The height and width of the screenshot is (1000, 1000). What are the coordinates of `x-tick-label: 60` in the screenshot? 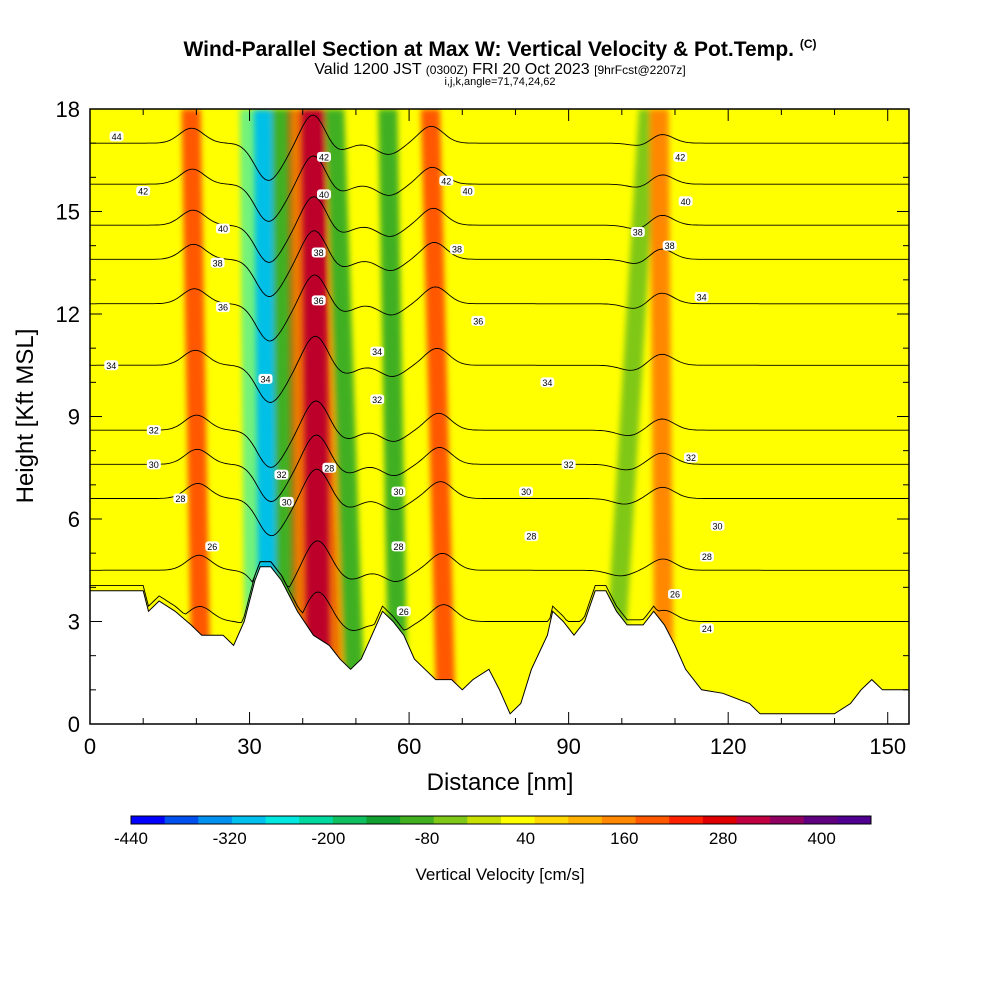 It's located at (409, 746).